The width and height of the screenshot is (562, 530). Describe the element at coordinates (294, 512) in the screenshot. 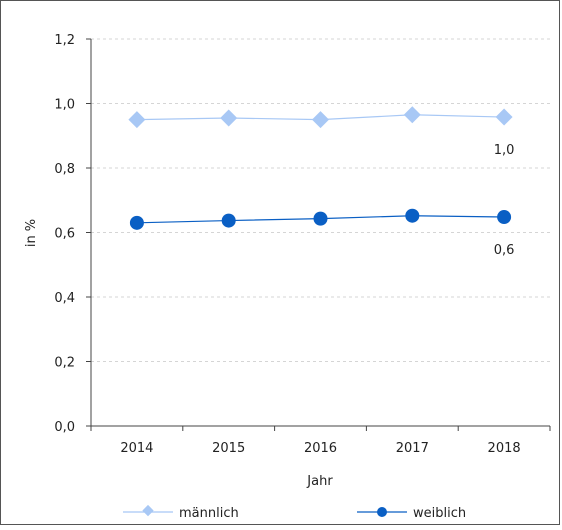

I see `legend: männlich weiblich` at that location.